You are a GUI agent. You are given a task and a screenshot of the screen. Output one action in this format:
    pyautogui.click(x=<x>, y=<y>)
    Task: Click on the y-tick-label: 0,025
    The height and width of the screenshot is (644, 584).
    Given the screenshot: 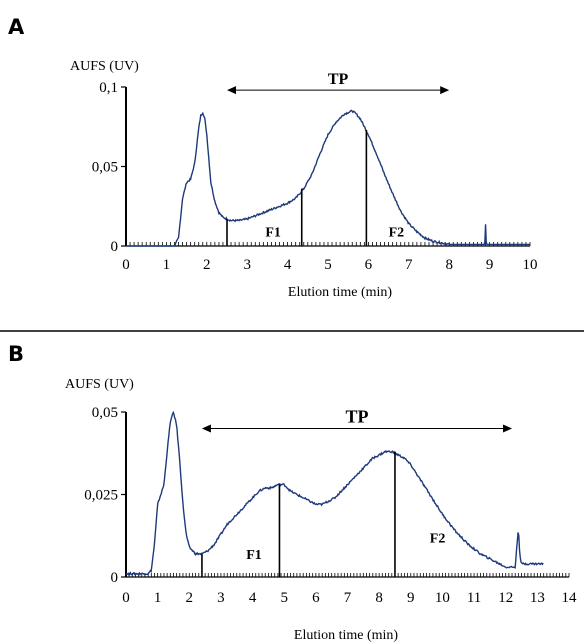 What is the action you would take?
    pyautogui.click(x=101, y=496)
    